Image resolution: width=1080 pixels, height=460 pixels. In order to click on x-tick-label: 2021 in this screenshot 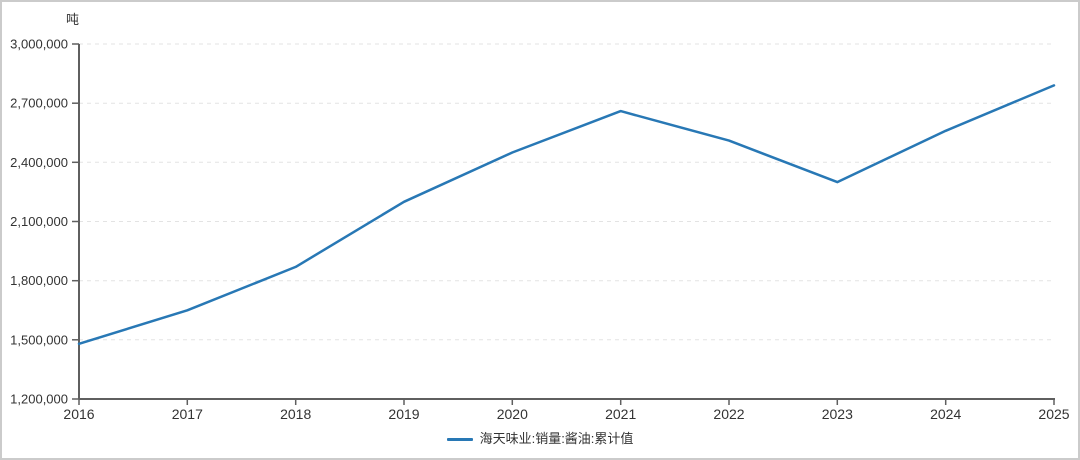, I will do `click(620, 414)`.